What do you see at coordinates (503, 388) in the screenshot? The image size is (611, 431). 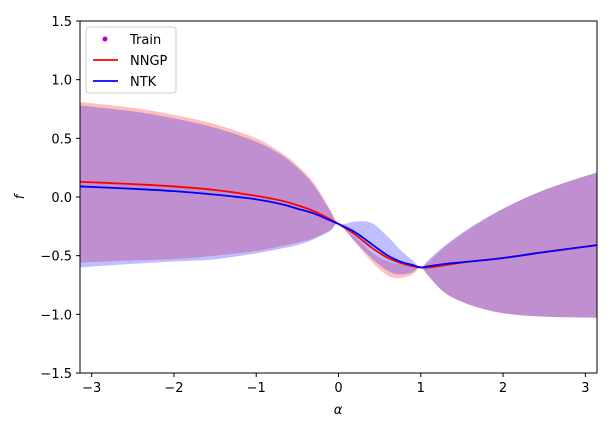 I see `x-tick-label: 2` at bounding box center [503, 388].